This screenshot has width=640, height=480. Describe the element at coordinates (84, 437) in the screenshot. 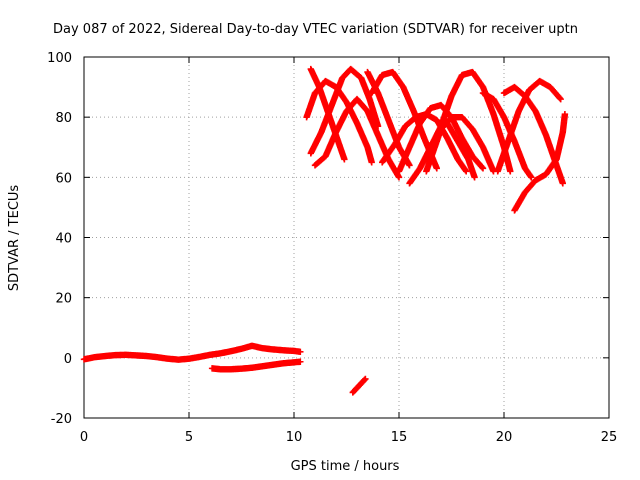

I see `x-tick-label: 0` at that location.